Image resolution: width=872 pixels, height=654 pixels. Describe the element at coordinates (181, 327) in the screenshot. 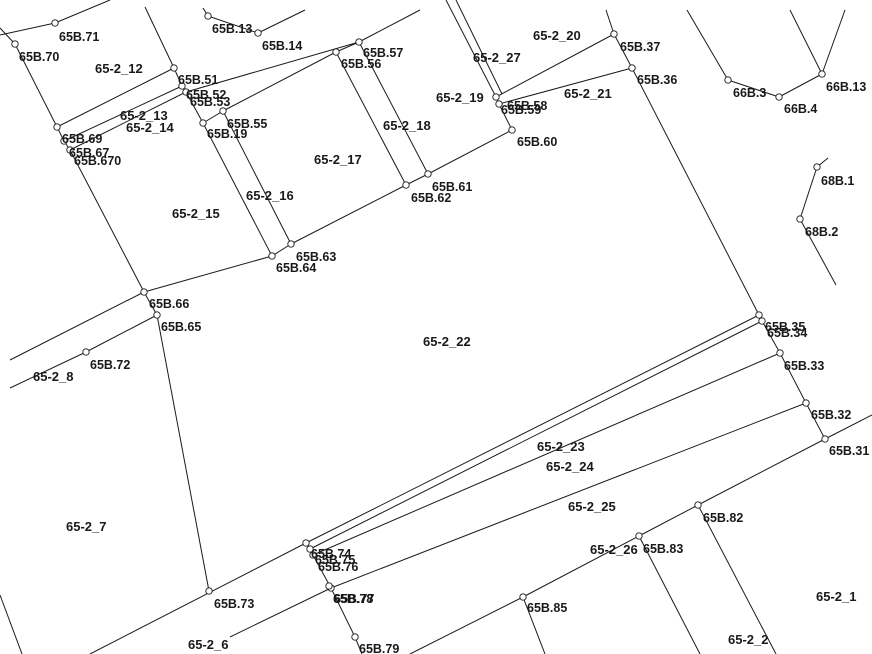

I see `point-label: 65B.65` at that location.